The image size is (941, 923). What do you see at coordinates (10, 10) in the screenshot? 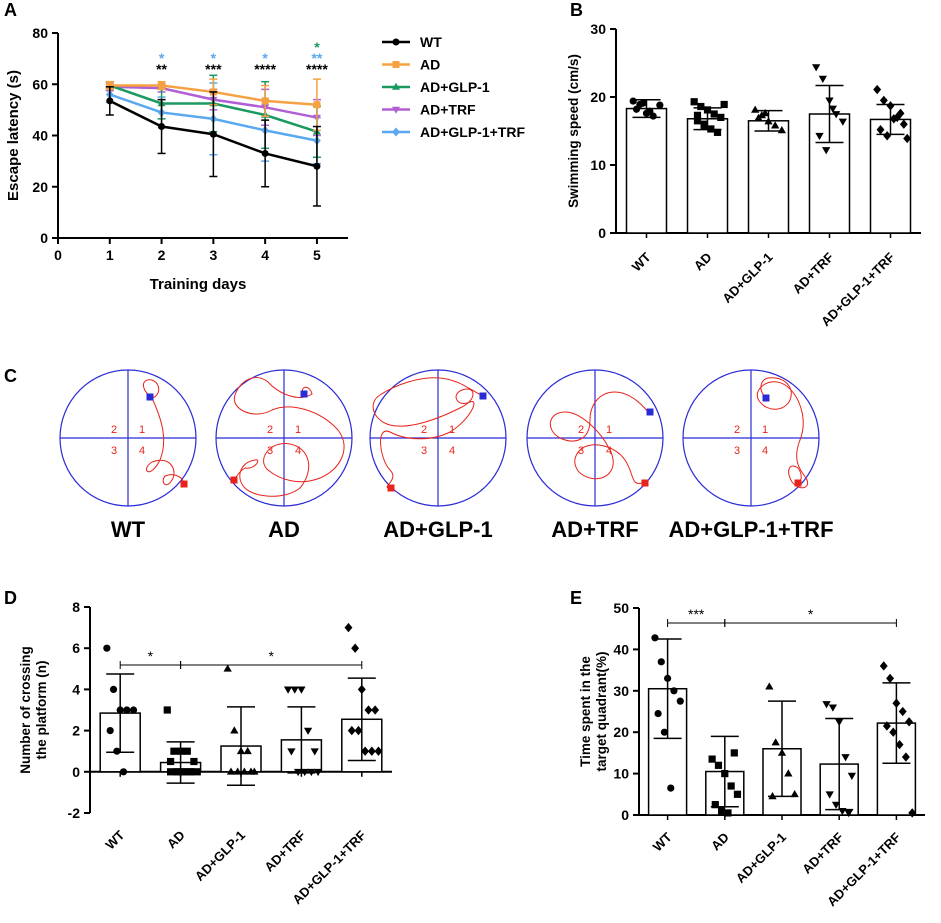
I see `panel-label-a: A` at bounding box center [10, 10].